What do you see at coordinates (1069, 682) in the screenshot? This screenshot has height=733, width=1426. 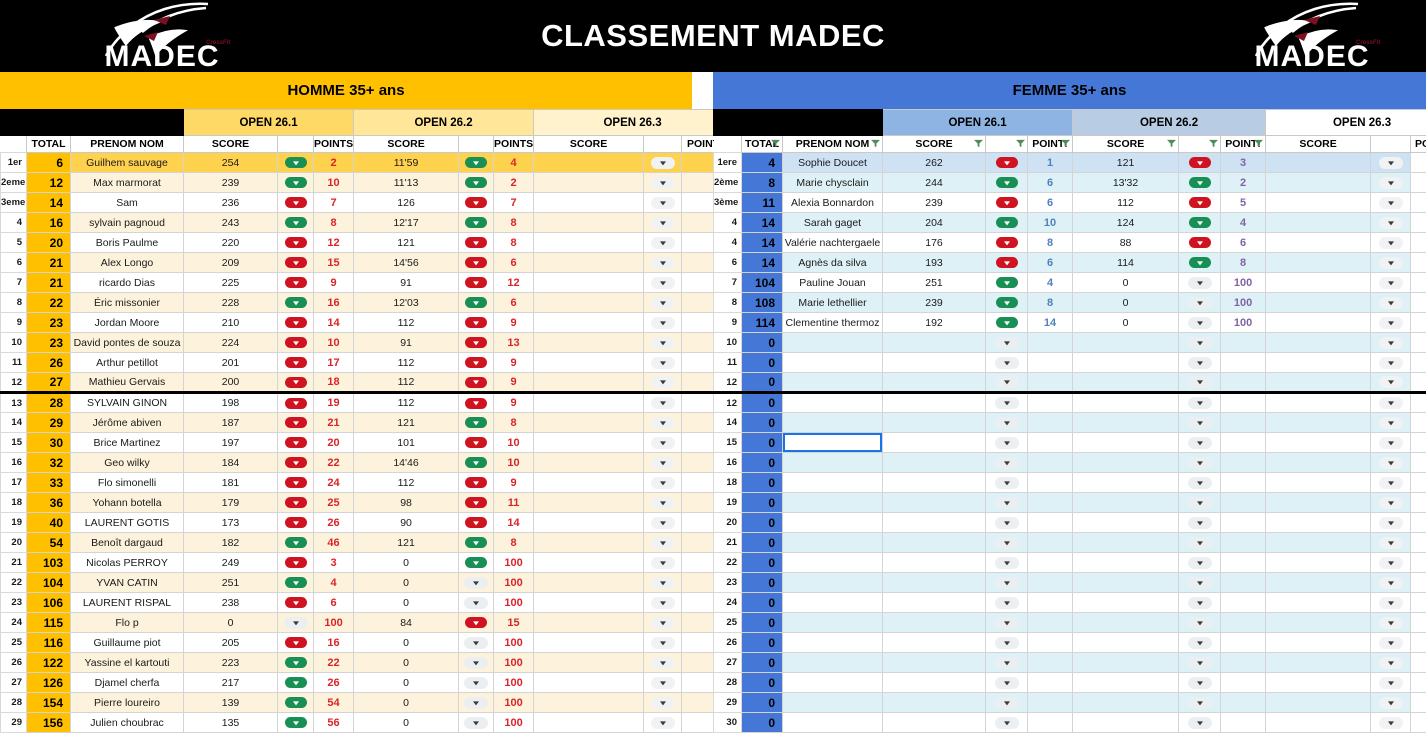 I see `table-row: 28 0` at bounding box center [1069, 682].